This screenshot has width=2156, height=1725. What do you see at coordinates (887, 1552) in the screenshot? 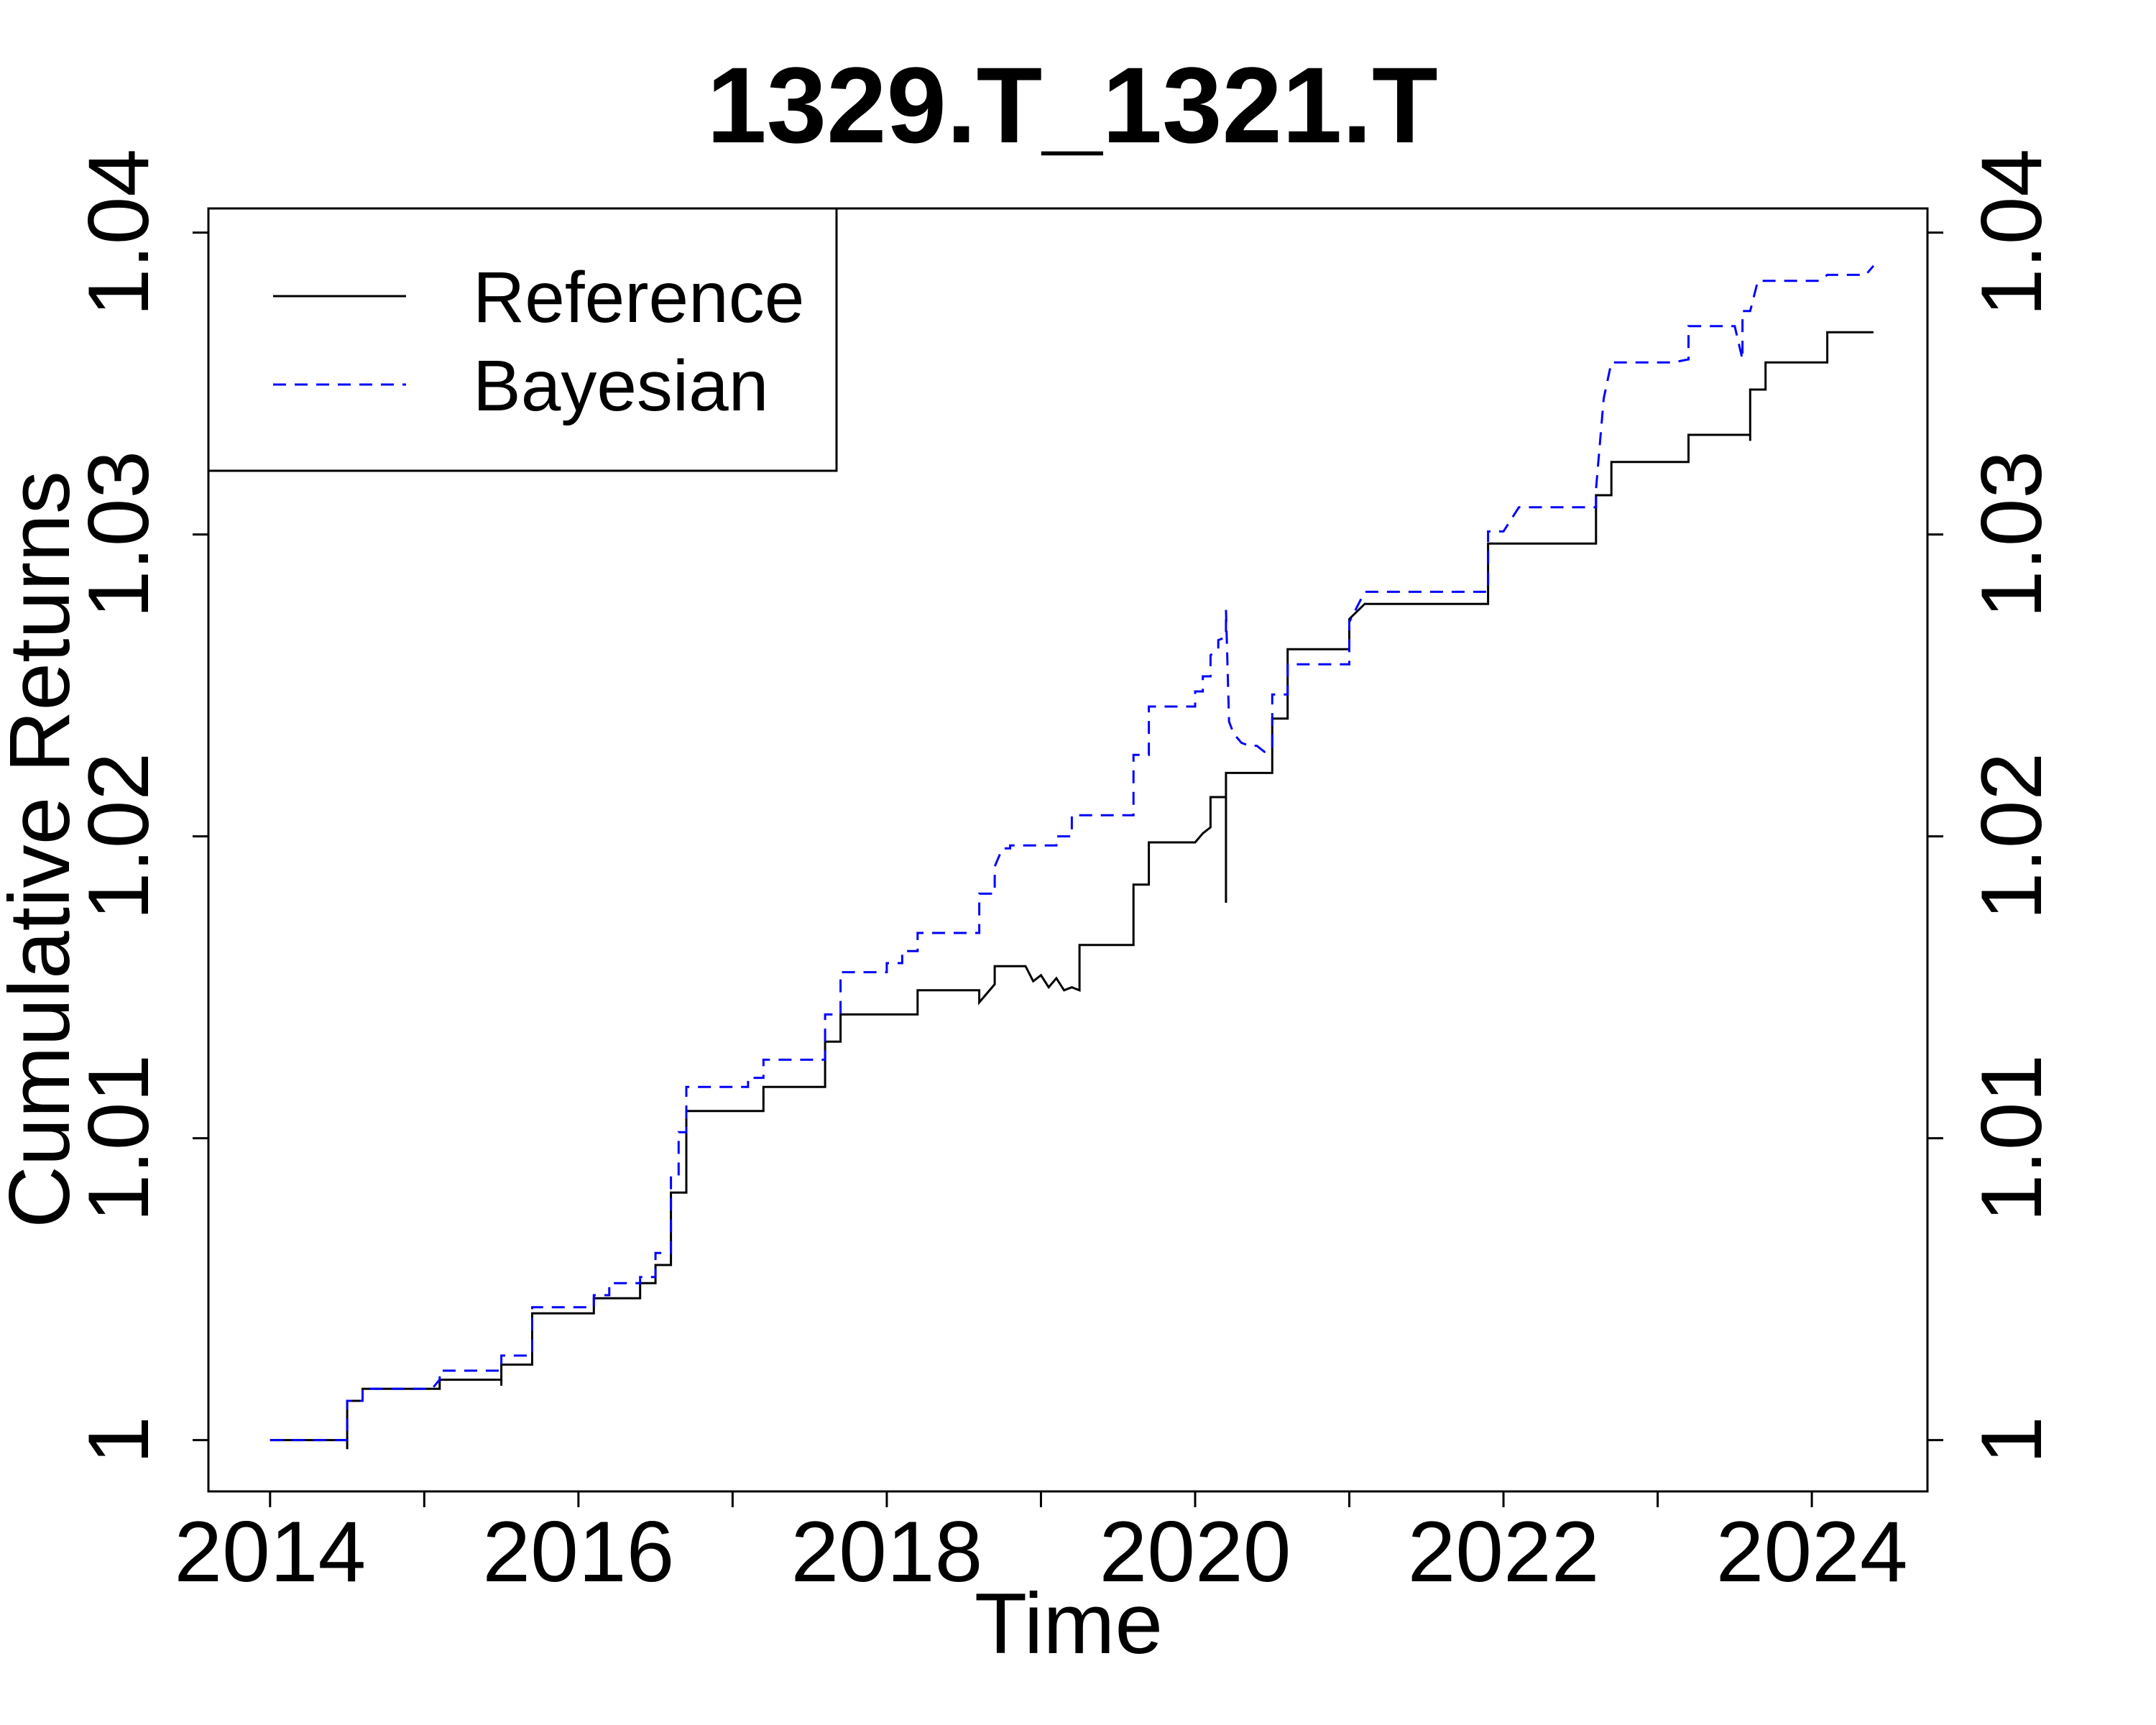
I see `x-tick-label-2018: 2018` at bounding box center [887, 1552].